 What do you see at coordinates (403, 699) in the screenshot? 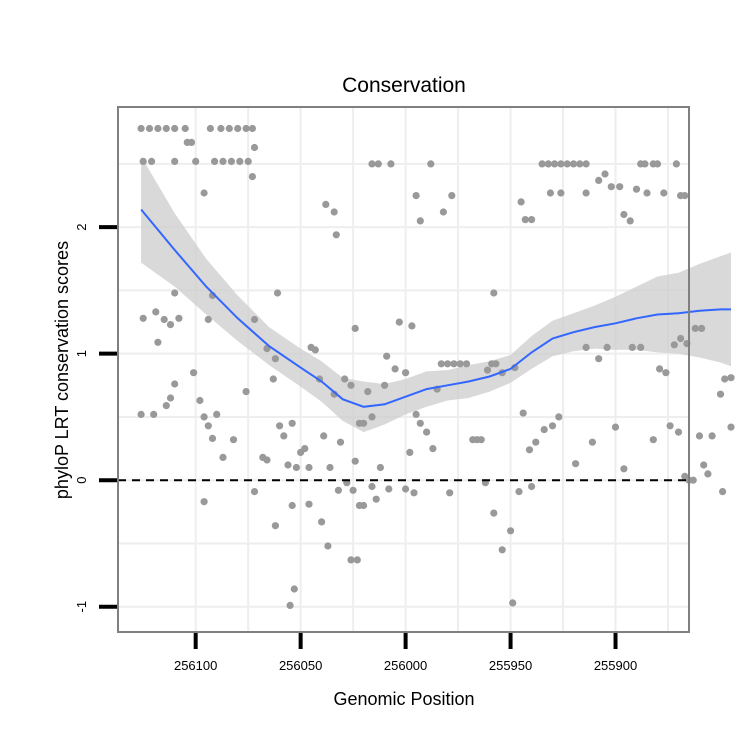
I see `x-axis-label: Genomic Position` at bounding box center [403, 699].